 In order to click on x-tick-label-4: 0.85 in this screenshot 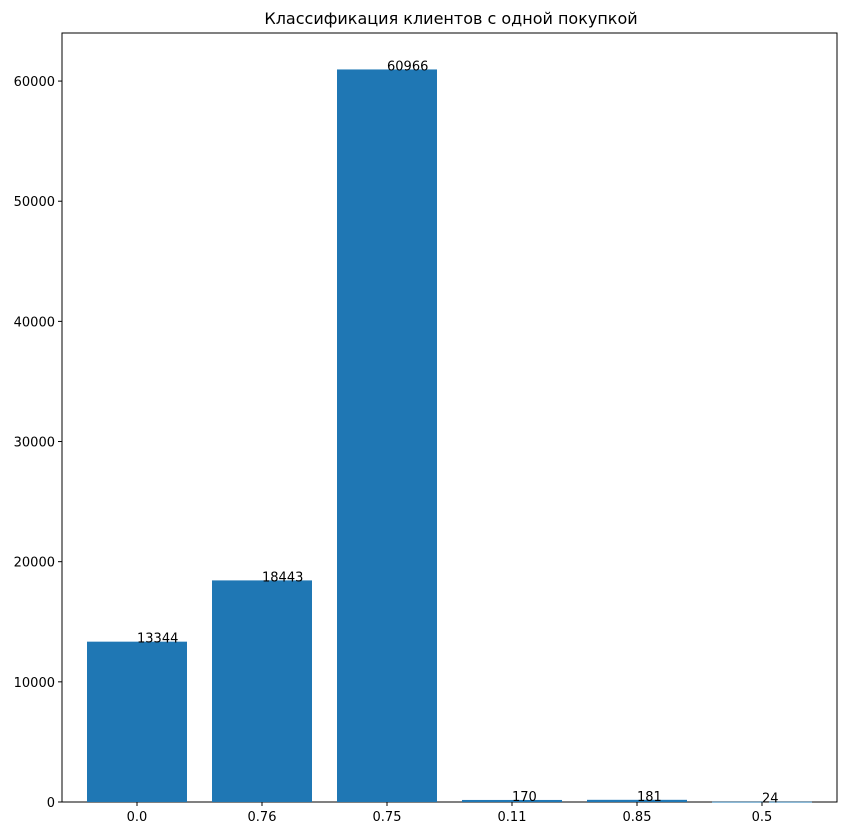, I will do `click(637, 817)`.